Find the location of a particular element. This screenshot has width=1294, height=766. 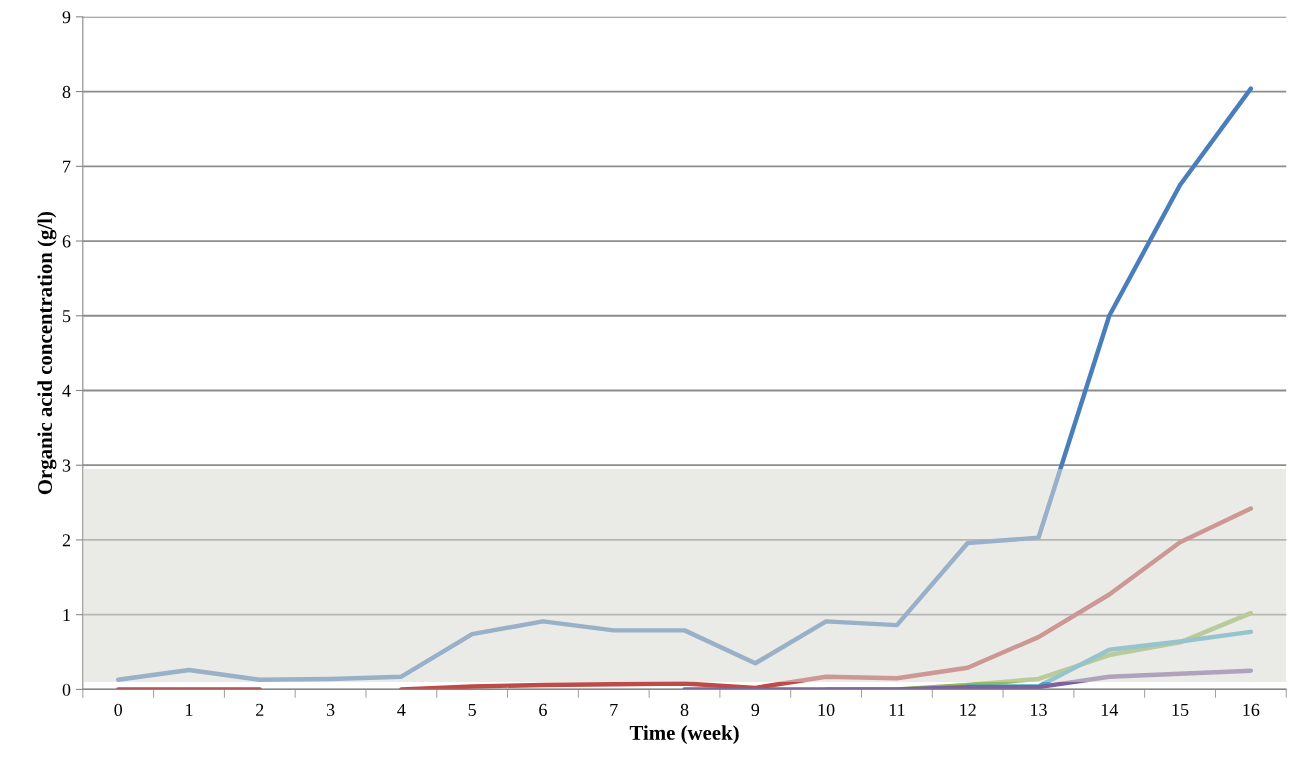

y-tick-label: 5 is located at coordinates (67, 316).